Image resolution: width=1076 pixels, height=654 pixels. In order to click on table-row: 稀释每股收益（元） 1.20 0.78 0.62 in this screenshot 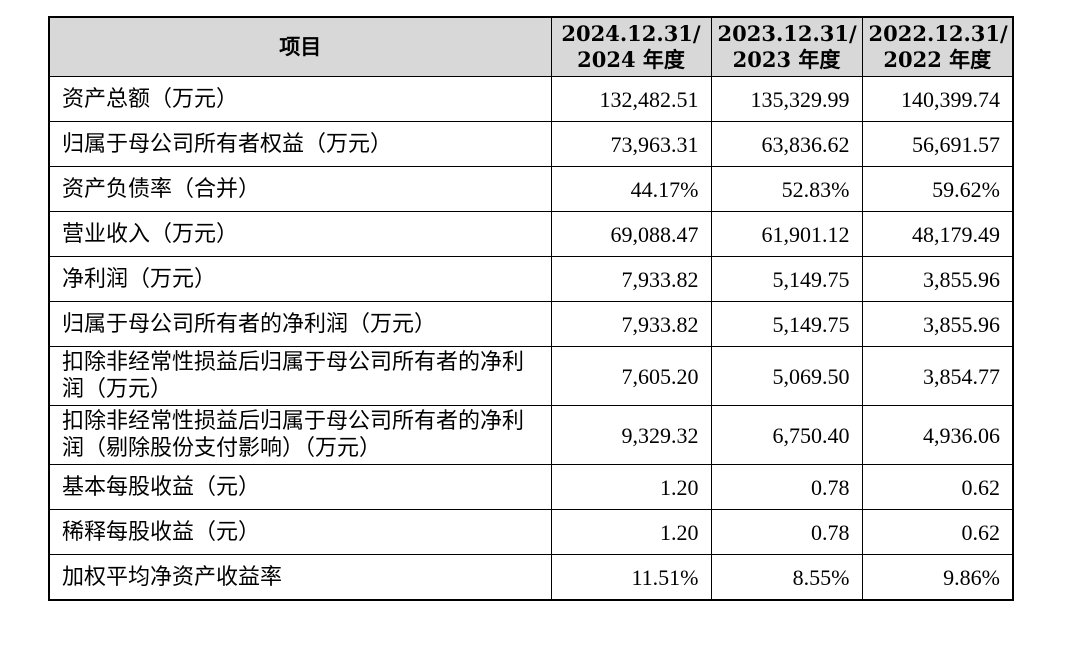, I will do `click(531, 532)`.